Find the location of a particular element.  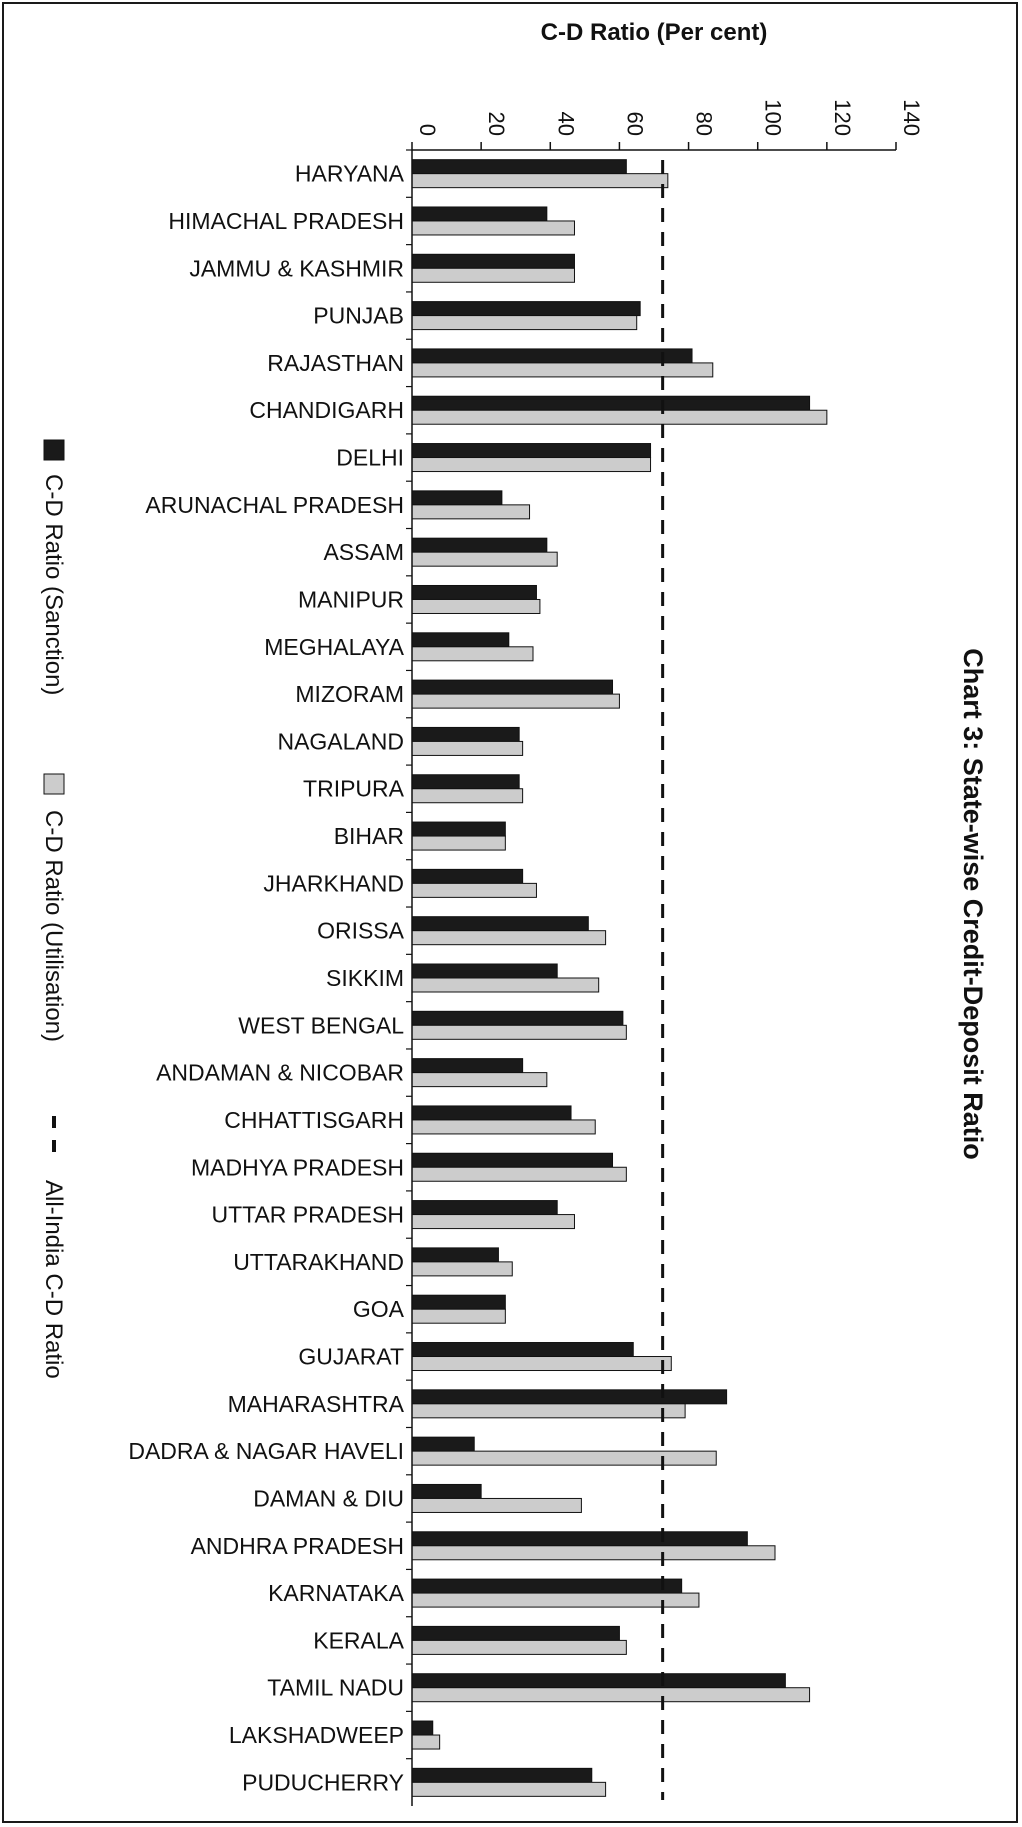

x-axis-title: C-D Ratio (Per cent) is located at coordinates (654, 32).